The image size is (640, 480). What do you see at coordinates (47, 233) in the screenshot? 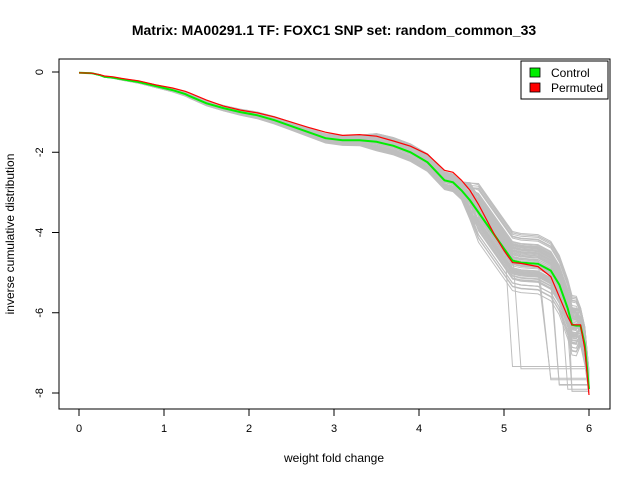
I see `y-axis: 0 -2 -4 -6 -8` at bounding box center [47, 233].